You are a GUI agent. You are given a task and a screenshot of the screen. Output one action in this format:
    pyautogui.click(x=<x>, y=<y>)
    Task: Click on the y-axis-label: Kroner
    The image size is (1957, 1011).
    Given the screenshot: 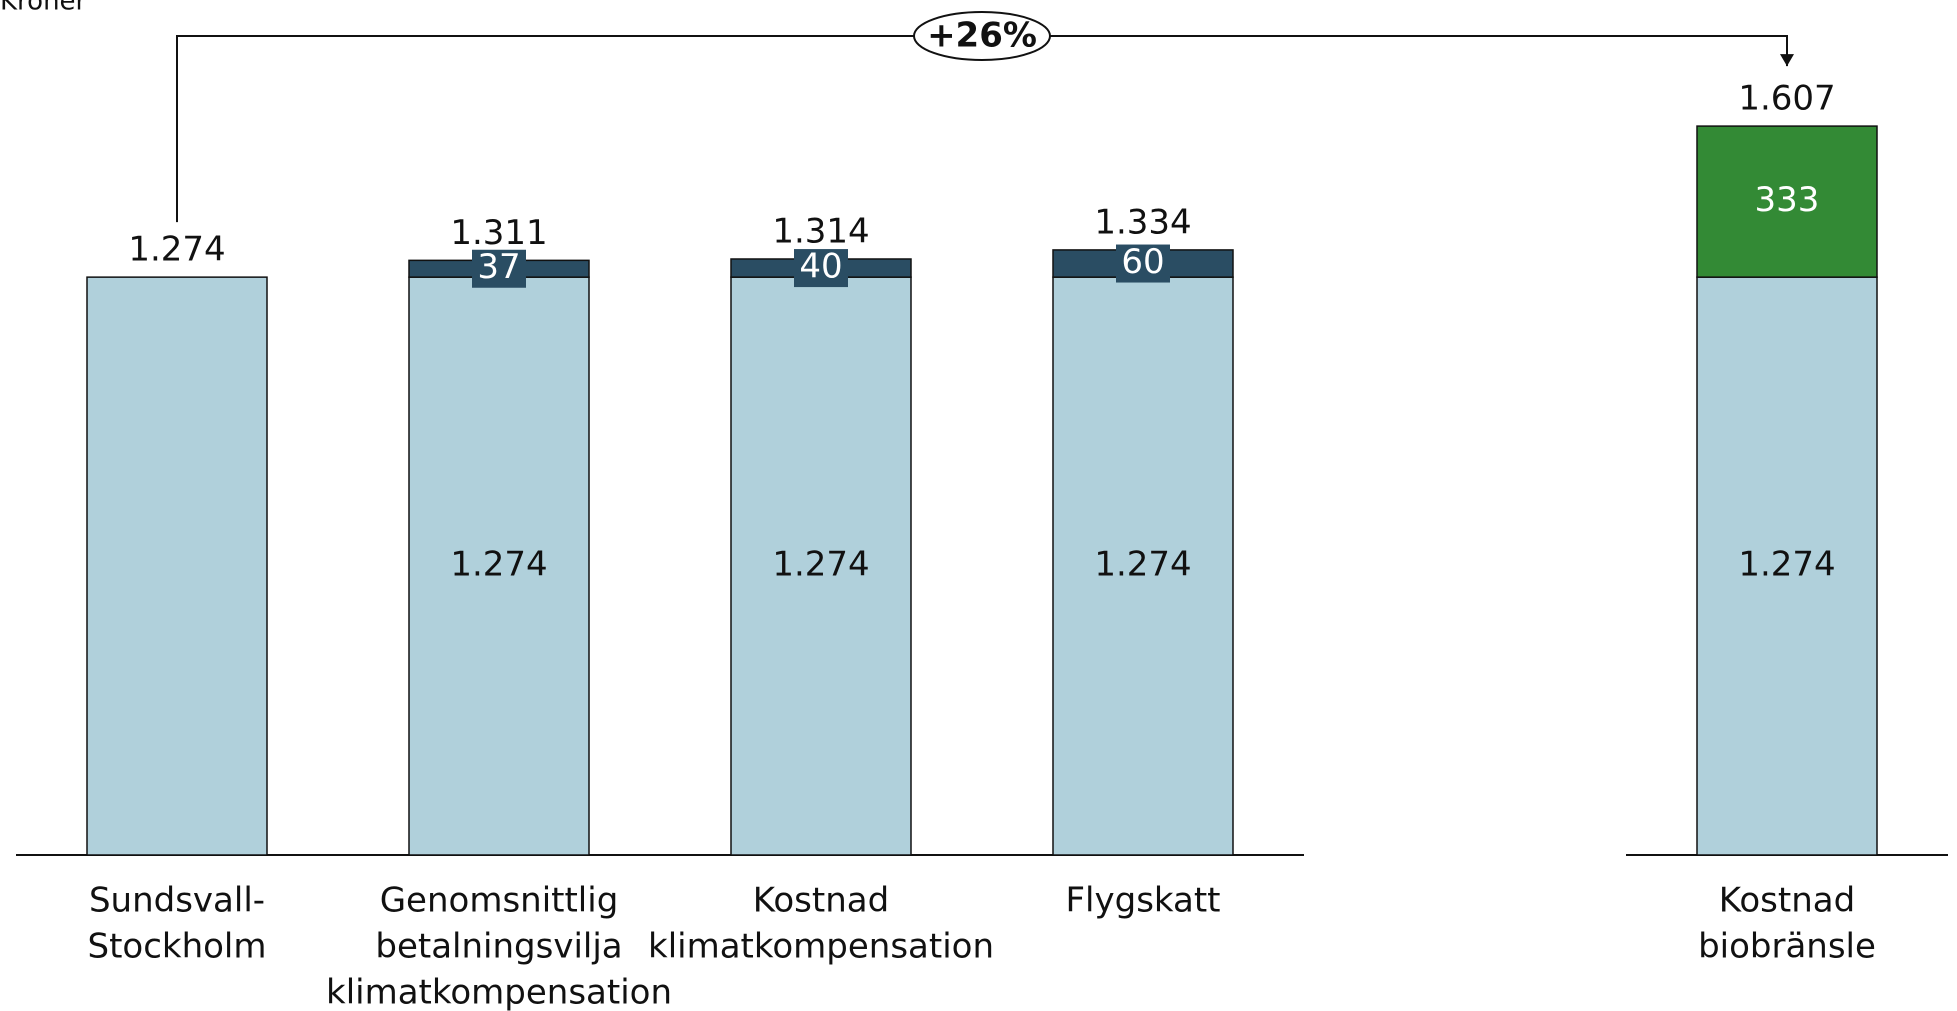 What is the action you would take?
    pyautogui.click(x=43, y=8)
    